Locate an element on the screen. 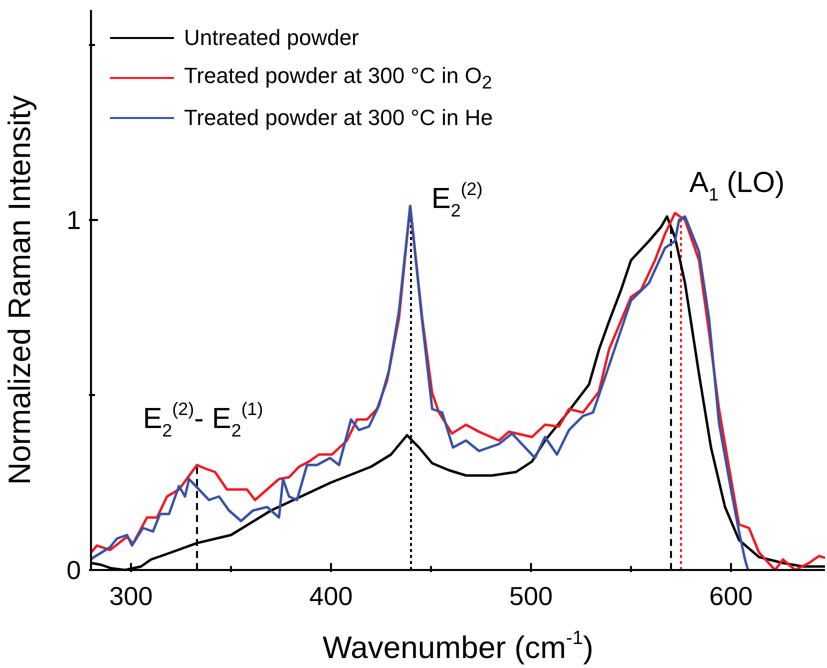 This screenshot has height=668, width=827. legend-label: Treated powder at 300 °C in O$_{2}$ is located at coordinates (338, 78).